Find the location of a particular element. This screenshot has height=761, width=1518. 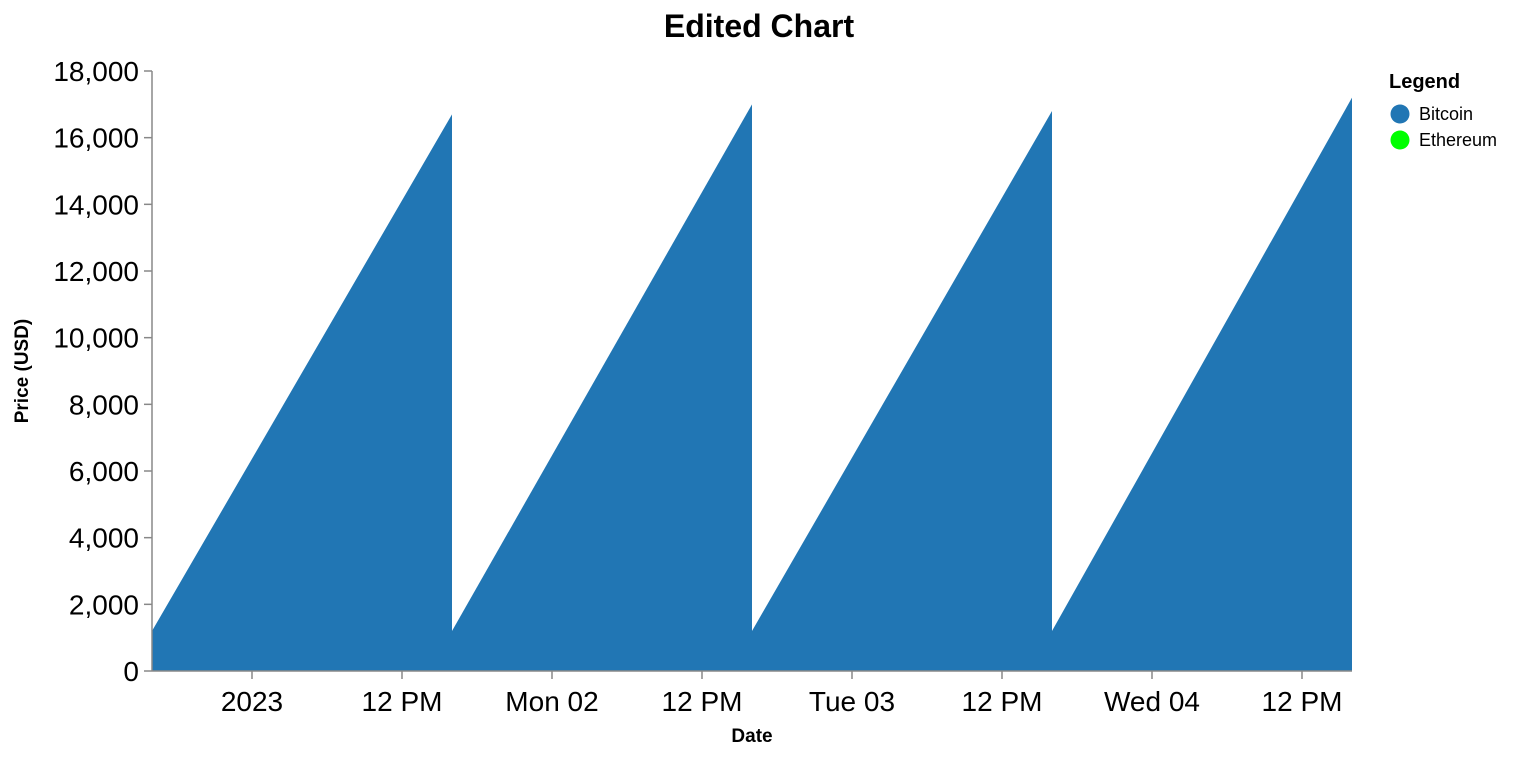

legend-label: Bitcoin is located at coordinates (1446, 114).